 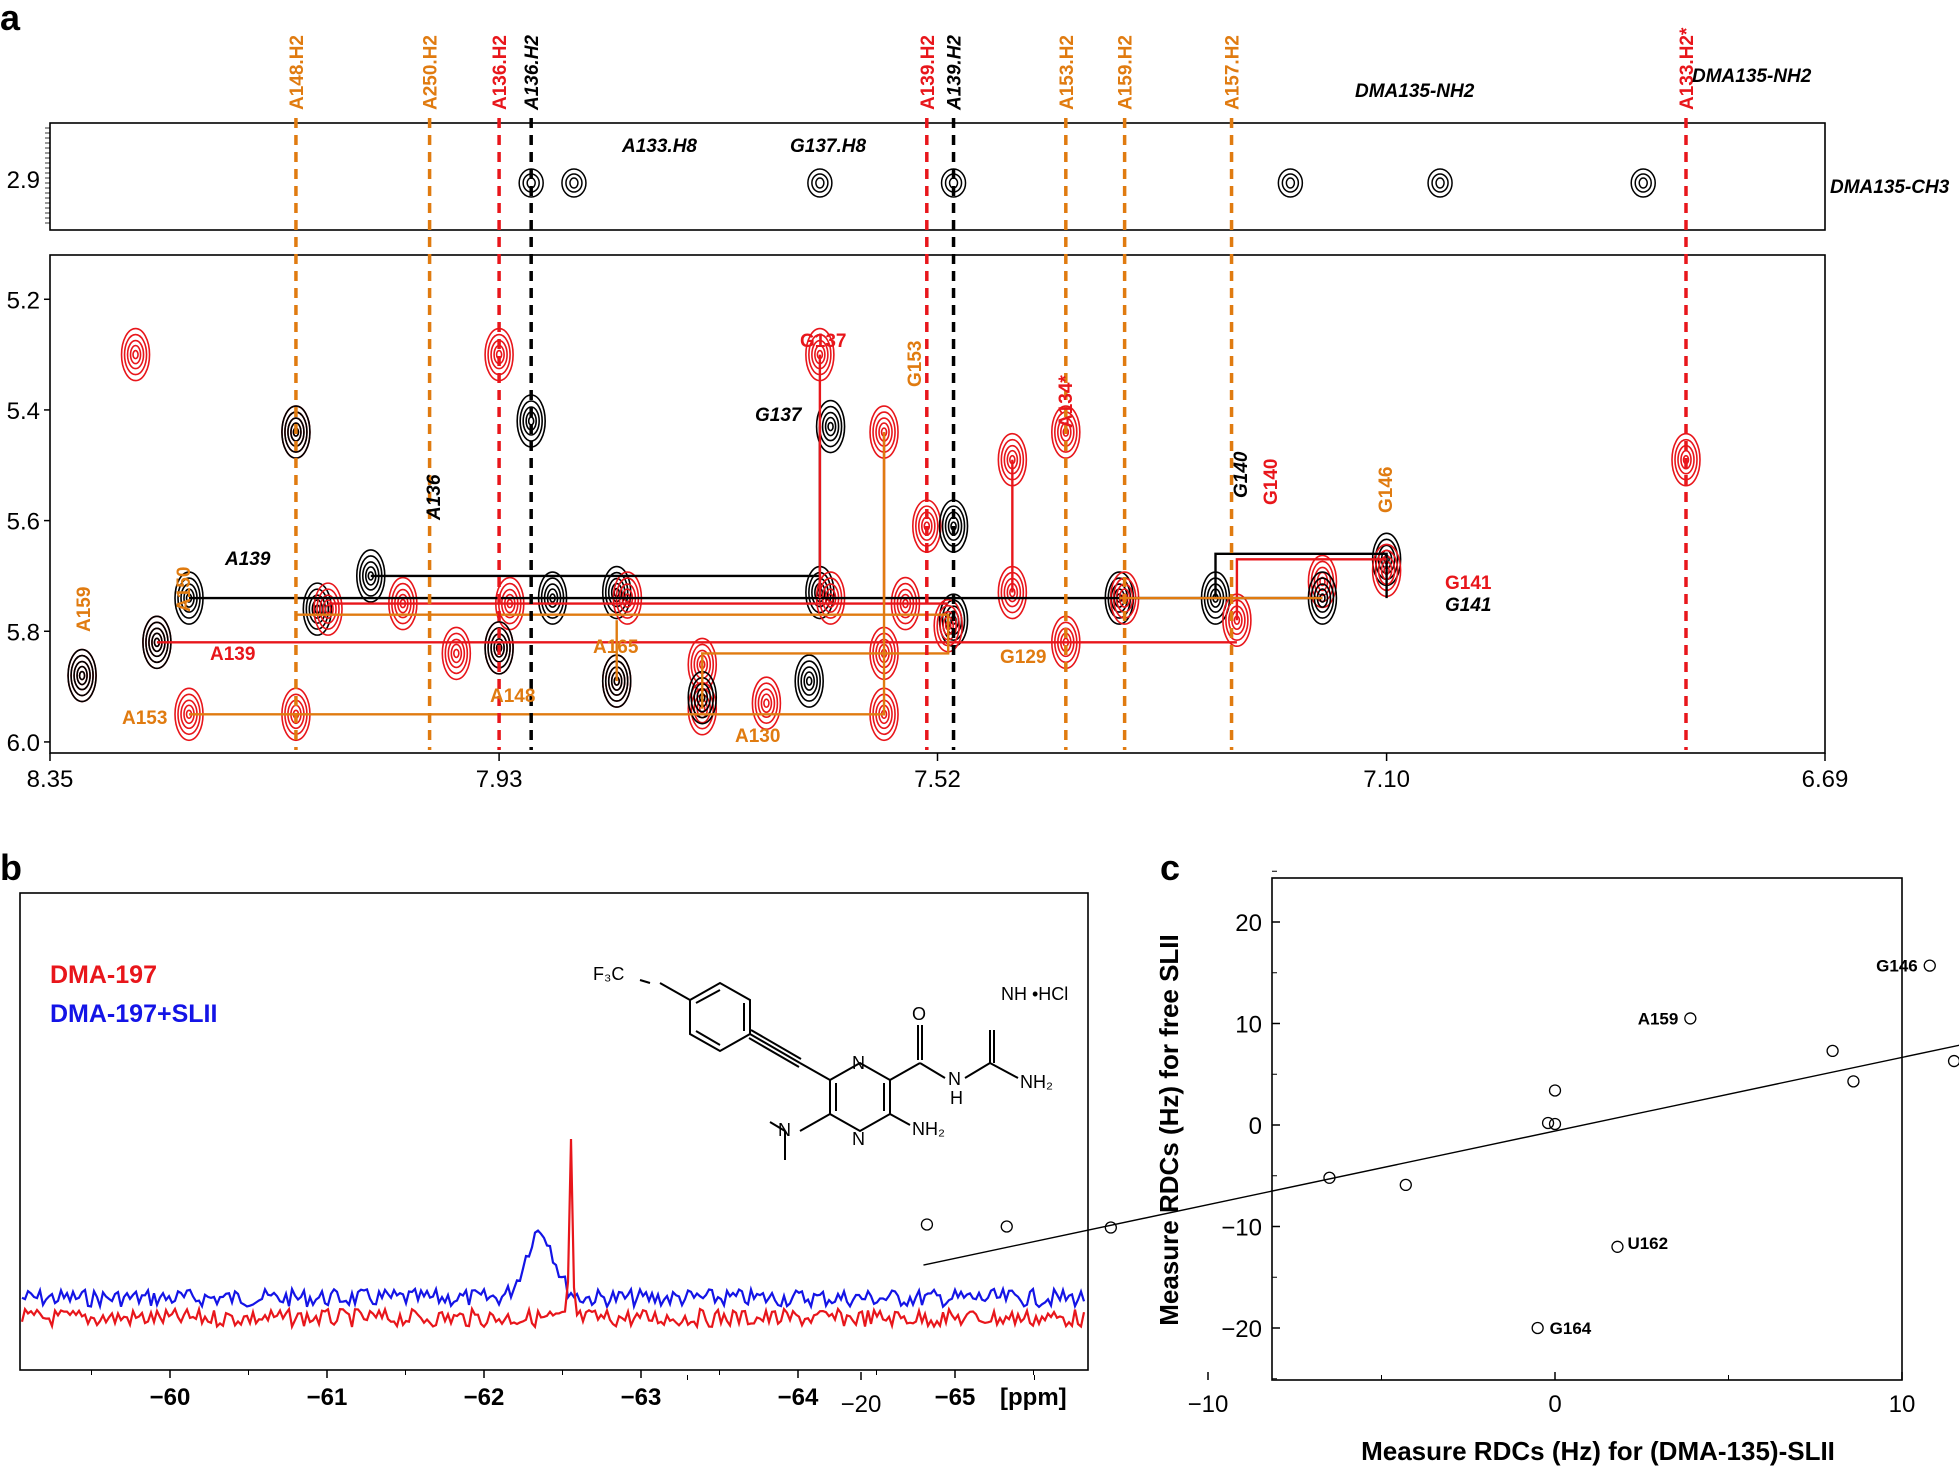 I want to click on peak-label: G153, so click(x=915, y=364).